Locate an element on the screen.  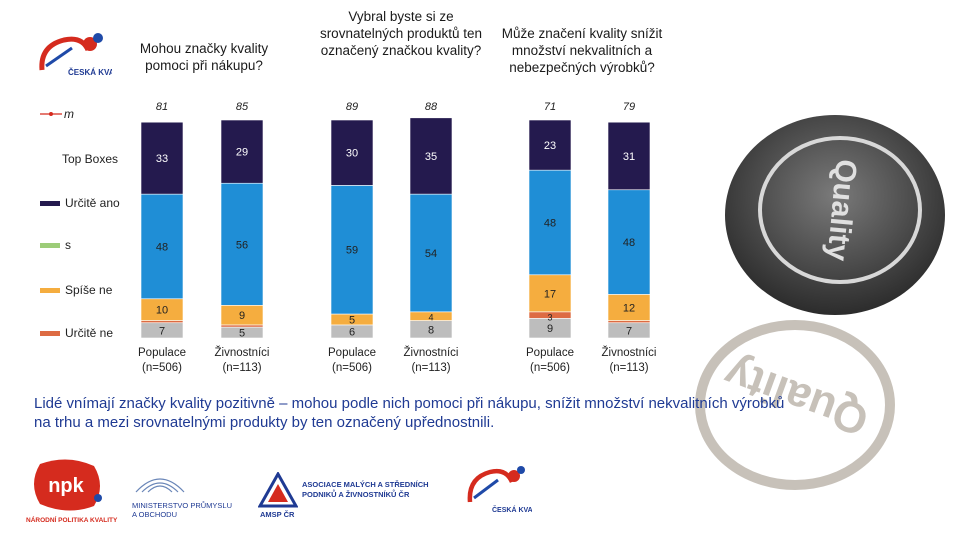
bar-value-label: 35 is located at coordinates (431, 157).